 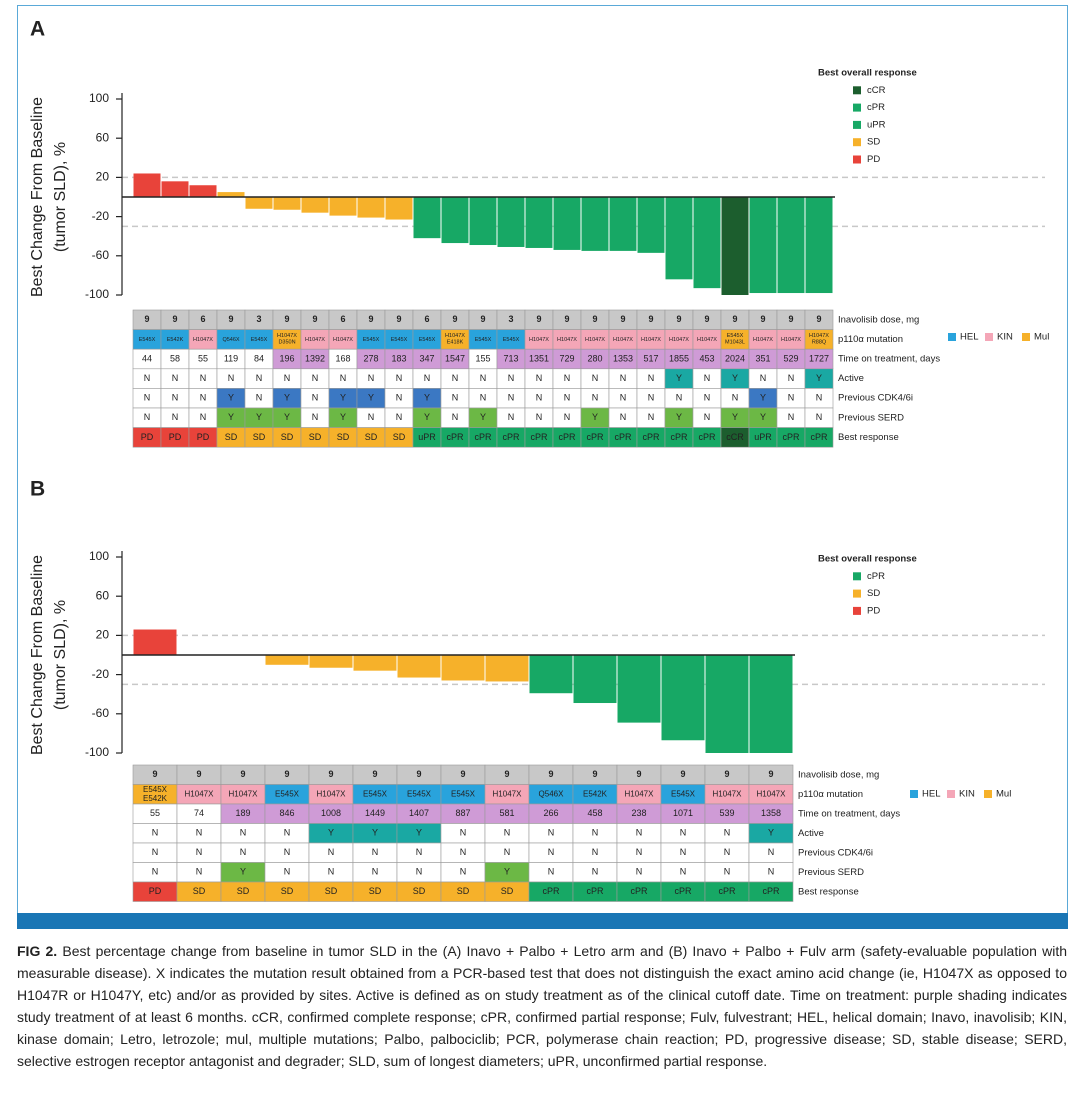 I want to click on cell-text: 539, so click(x=726, y=813).